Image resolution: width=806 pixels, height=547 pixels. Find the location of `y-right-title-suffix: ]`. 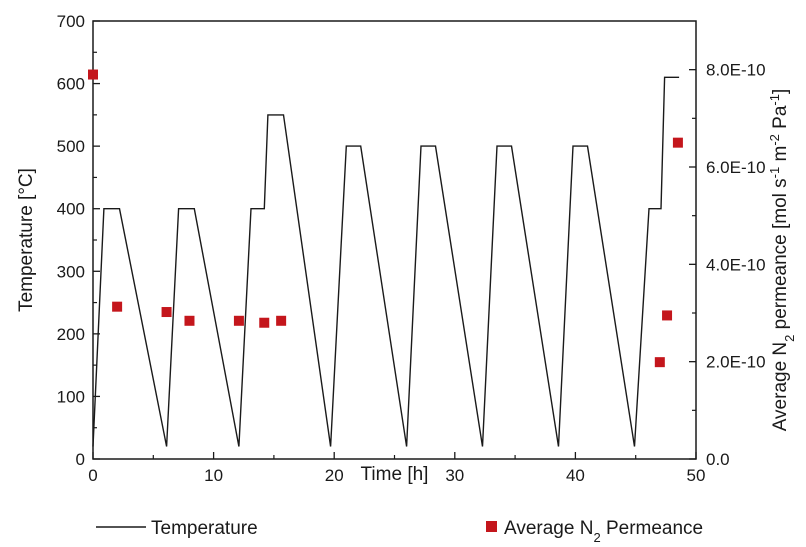

y-right-title-suffix: ] is located at coordinates (780, 91).